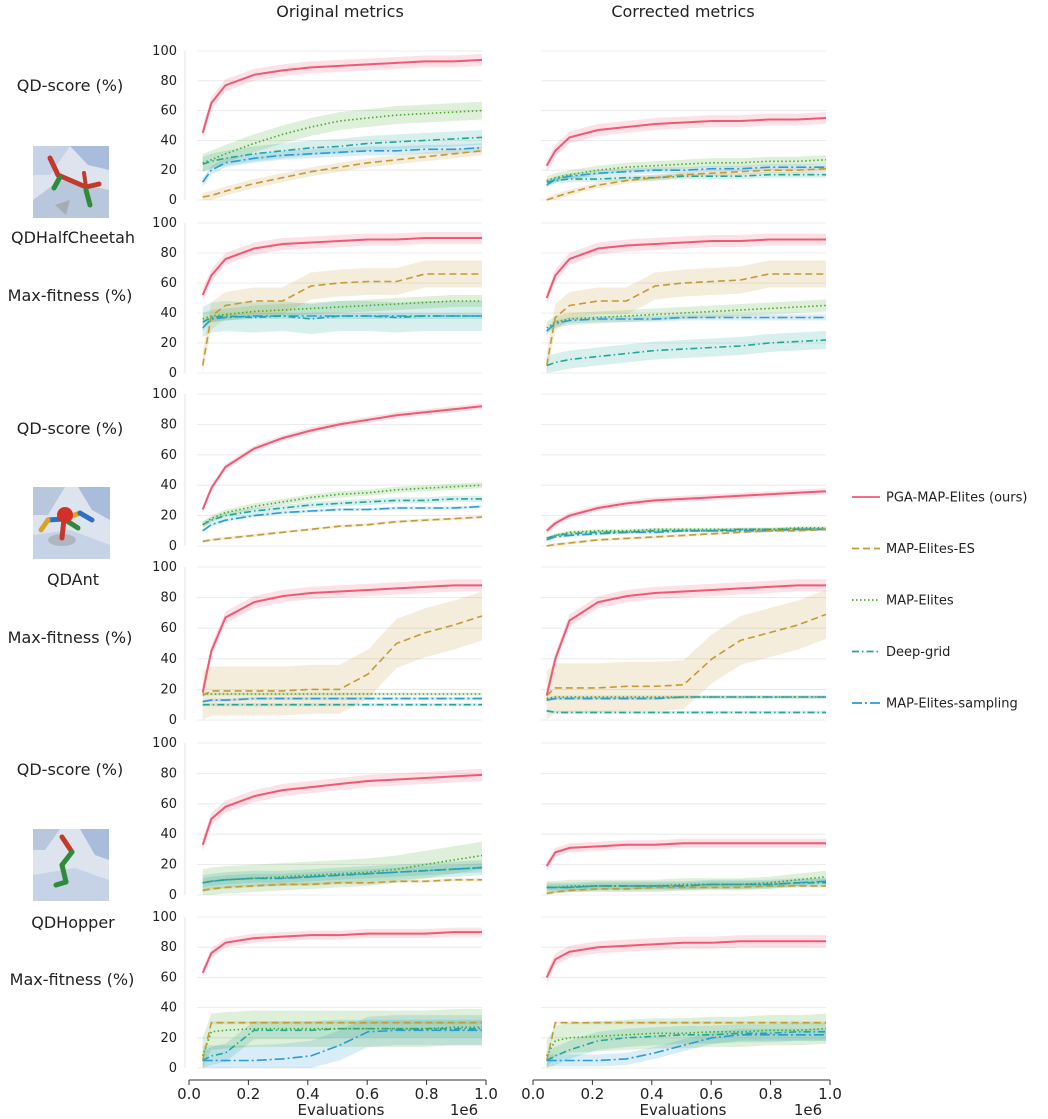 The image size is (1048, 1119). I want to click on x-multiplier-corrected: 1e6, so click(808, 1110).